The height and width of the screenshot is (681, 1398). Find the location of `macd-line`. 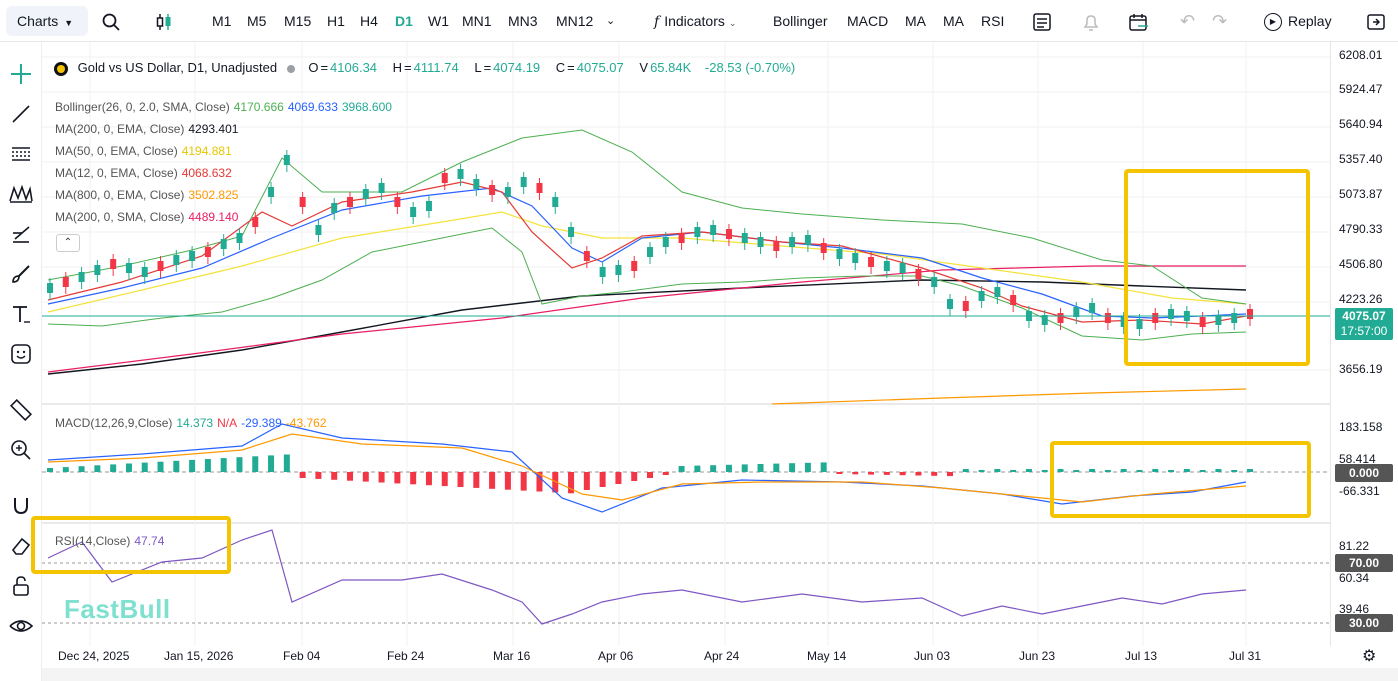

macd-line is located at coordinates (647, 468).